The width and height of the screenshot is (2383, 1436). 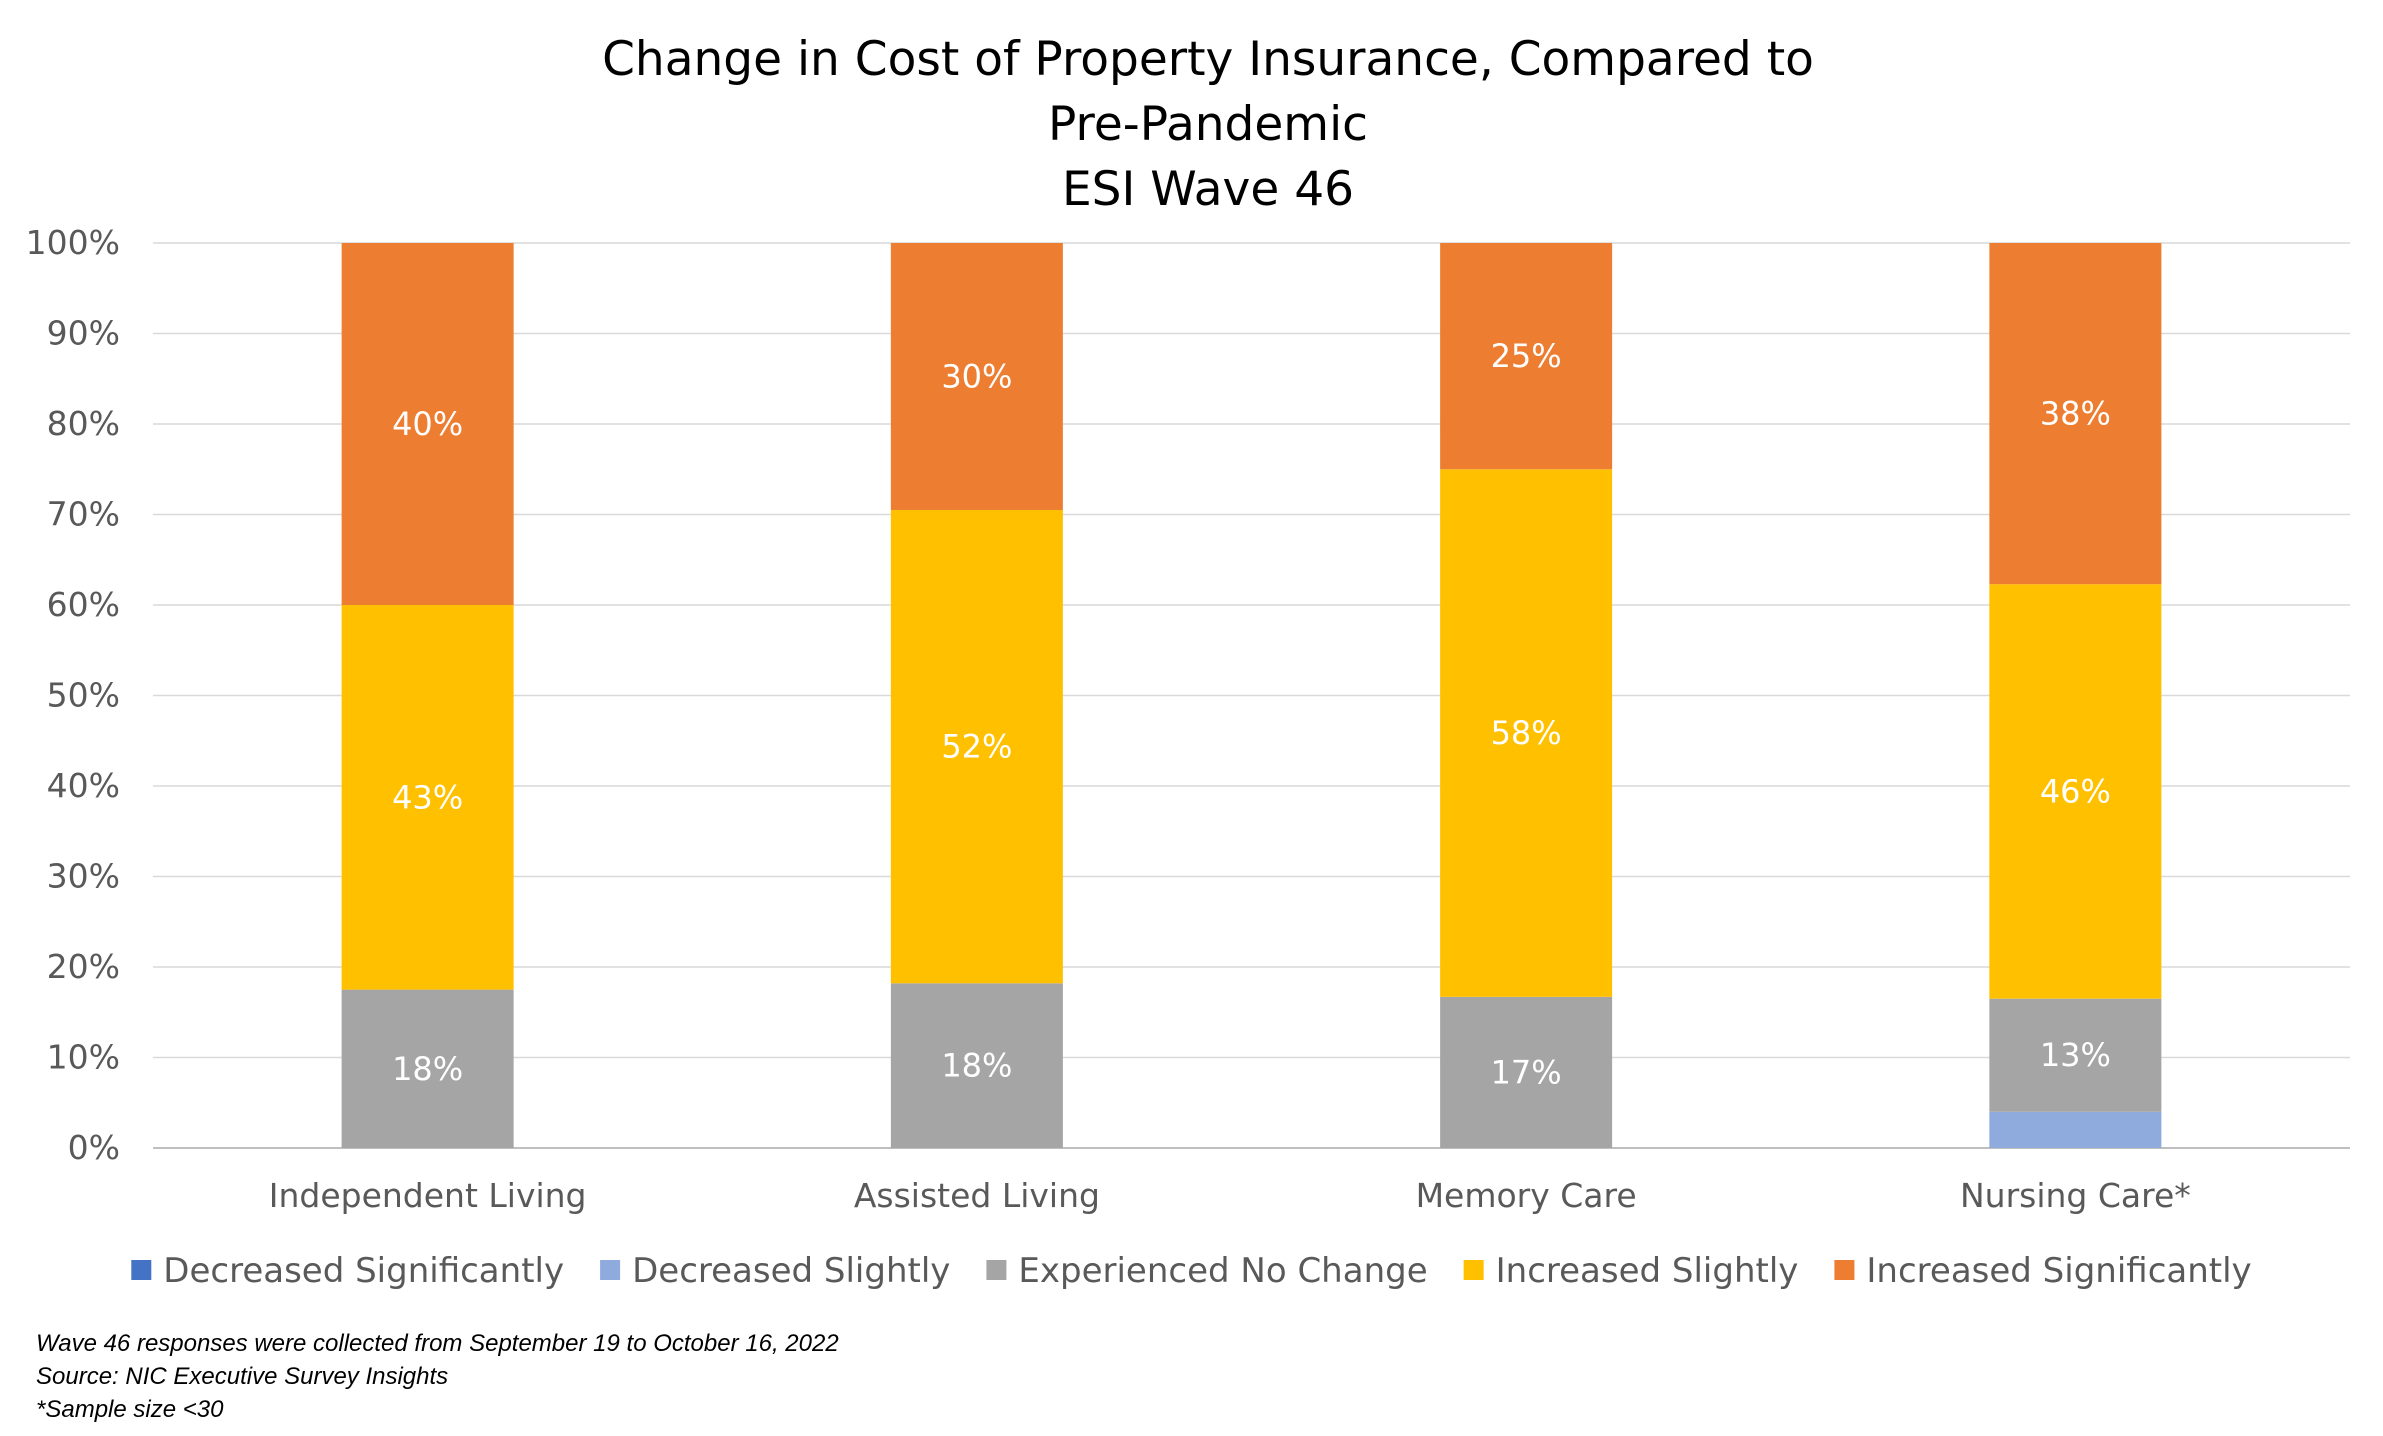 I want to click on data-label: 46%, so click(x=2075, y=791).